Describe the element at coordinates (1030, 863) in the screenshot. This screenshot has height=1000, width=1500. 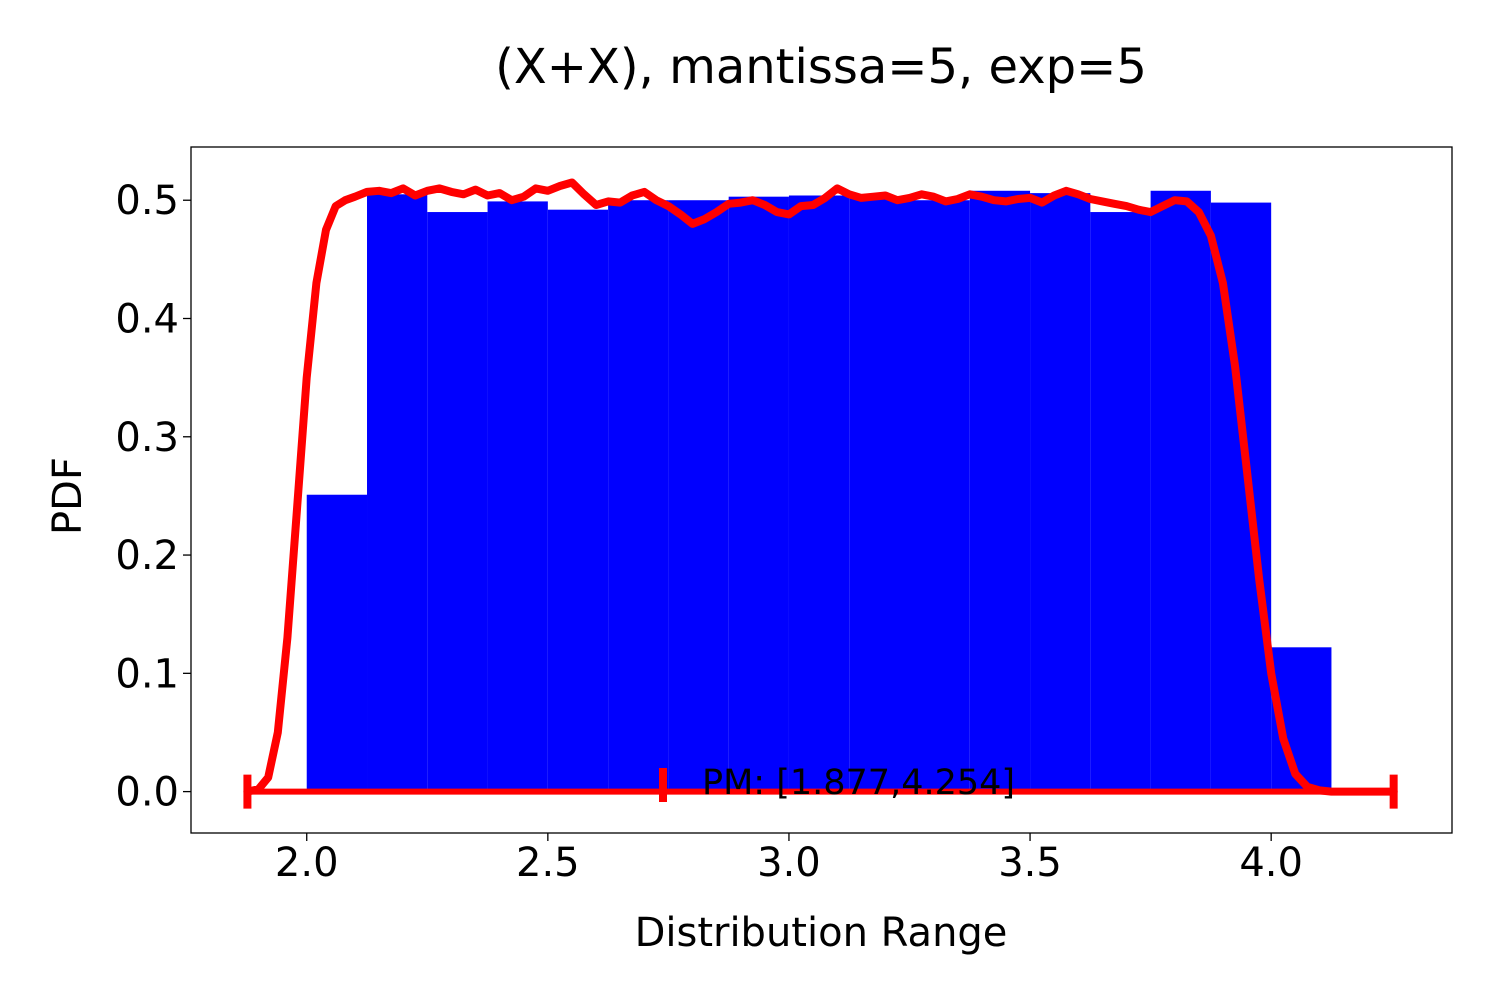
I see `x-tick-label: 3.5` at that location.